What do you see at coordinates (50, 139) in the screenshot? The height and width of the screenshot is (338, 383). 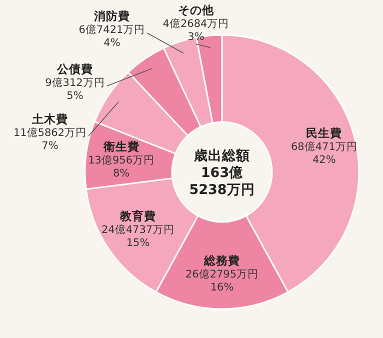 I see `data-label: 11億5862万円 7%` at bounding box center [50, 139].